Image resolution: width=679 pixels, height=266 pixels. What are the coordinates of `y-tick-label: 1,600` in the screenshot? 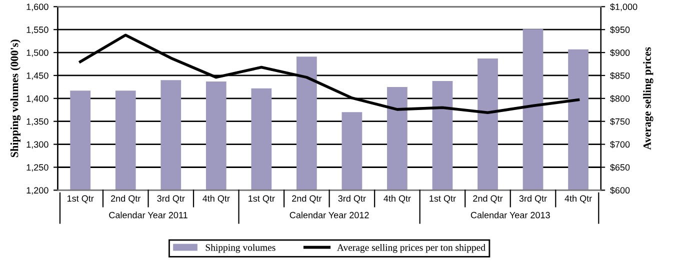 It's located at (37, 8).